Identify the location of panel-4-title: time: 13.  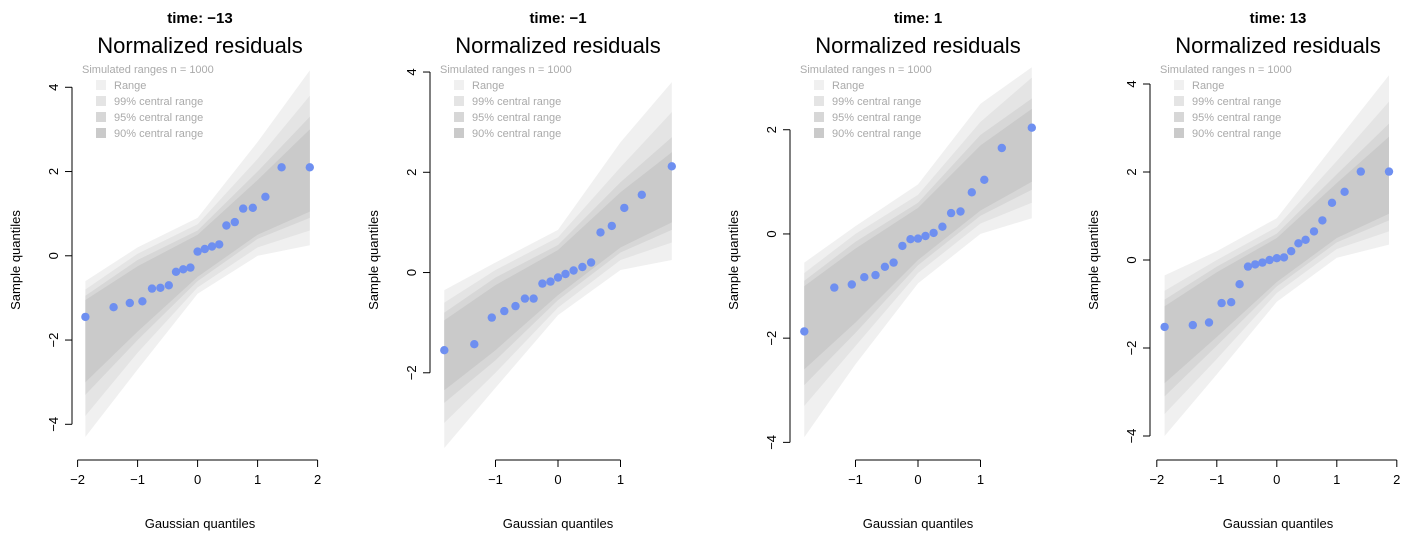
(1278, 18).